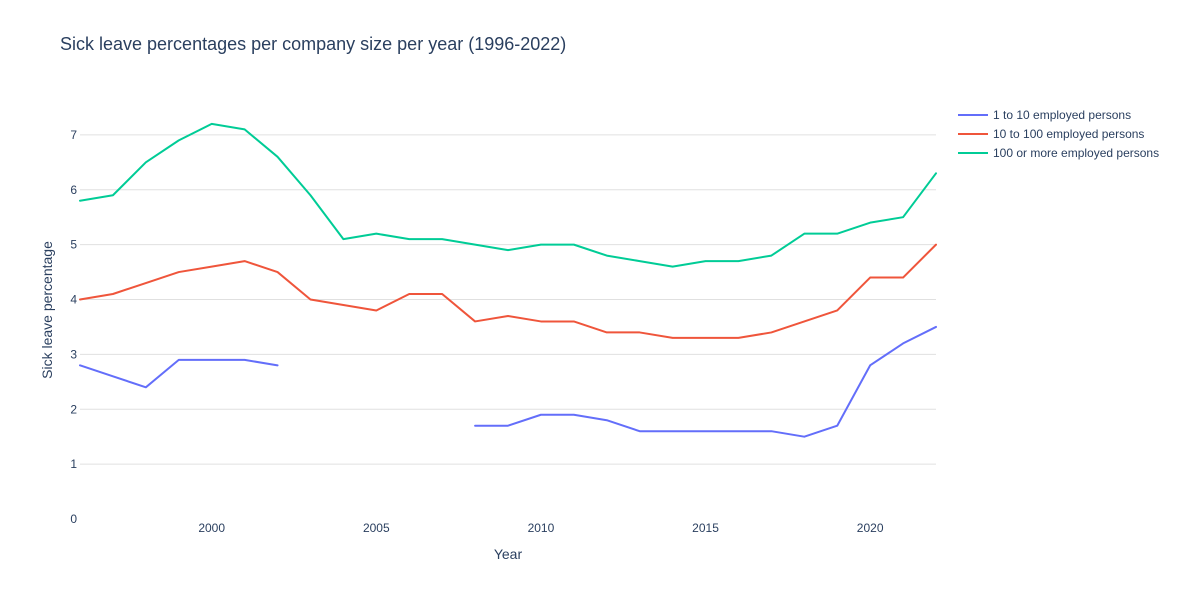 The width and height of the screenshot is (1200, 600). Describe the element at coordinates (211, 528) in the screenshot. I see `x-tick-label: 2000` at that location.